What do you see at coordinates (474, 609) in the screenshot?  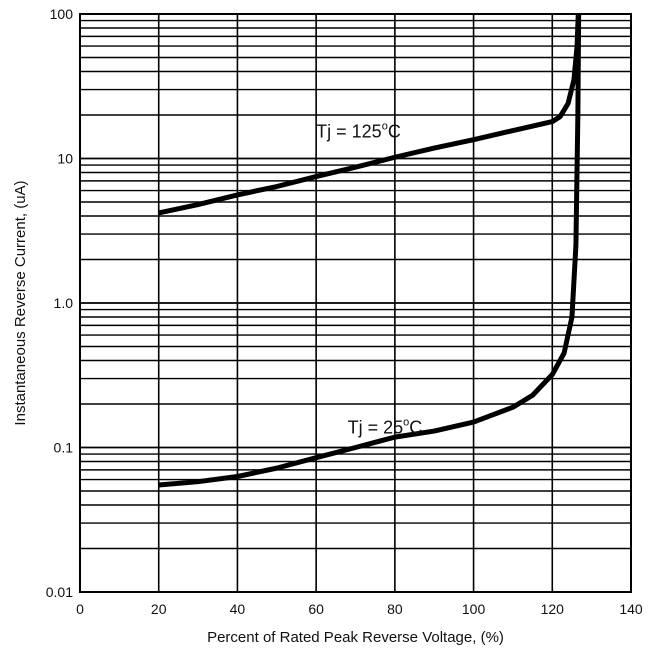 I see `x-tick-label: 100` at bounding box center [474, 609].